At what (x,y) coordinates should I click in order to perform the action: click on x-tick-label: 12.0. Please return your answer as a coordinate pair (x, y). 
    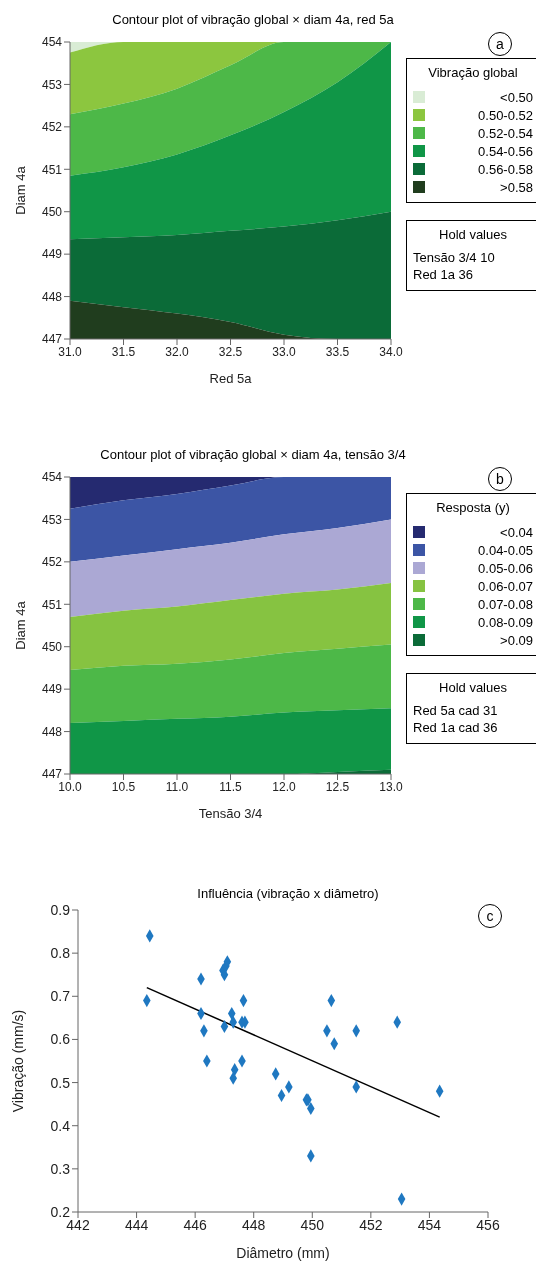
    Looking at the image, I should click on (284, 786).